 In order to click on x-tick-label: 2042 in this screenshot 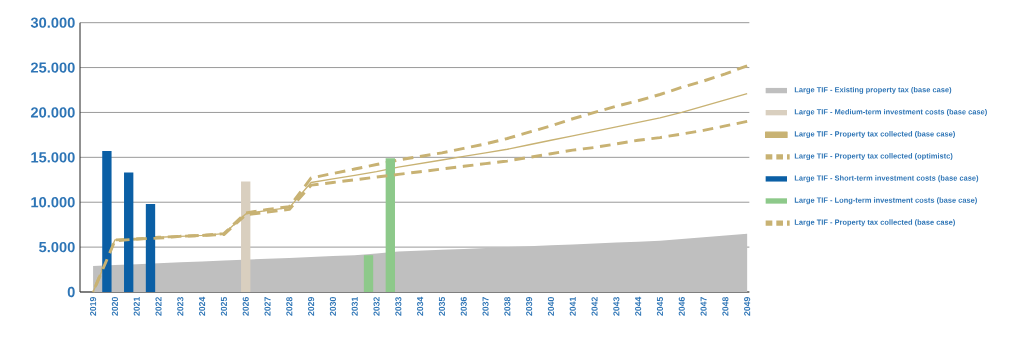, I will do `click(594, 306)`.